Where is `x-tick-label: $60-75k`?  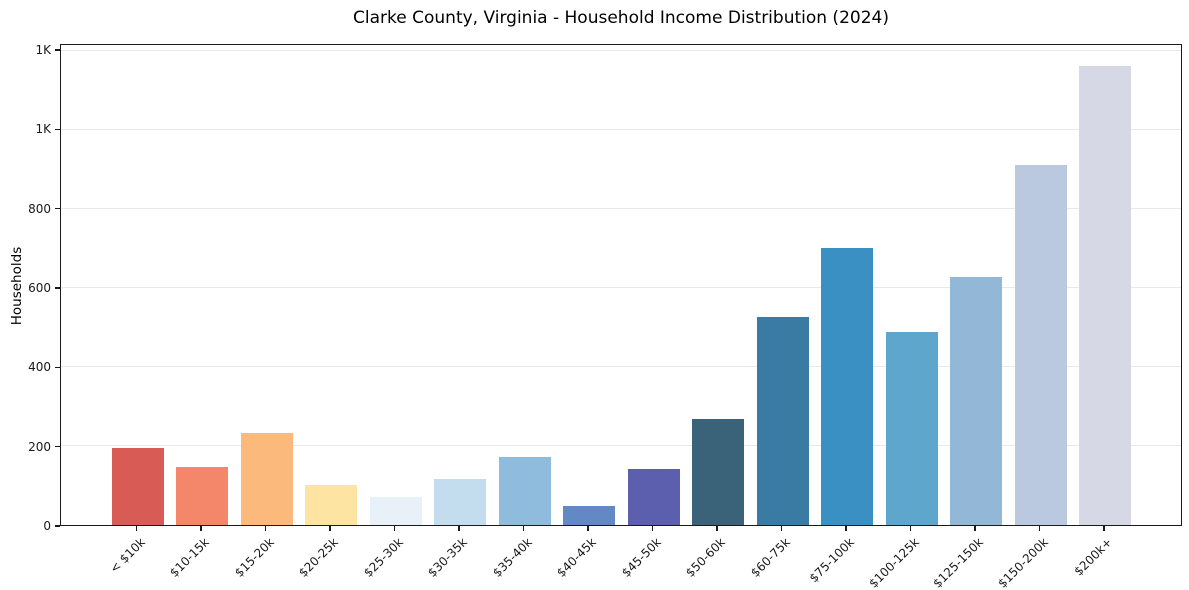
x-tick-label: $60-75k is located at coordinates (770, 557).